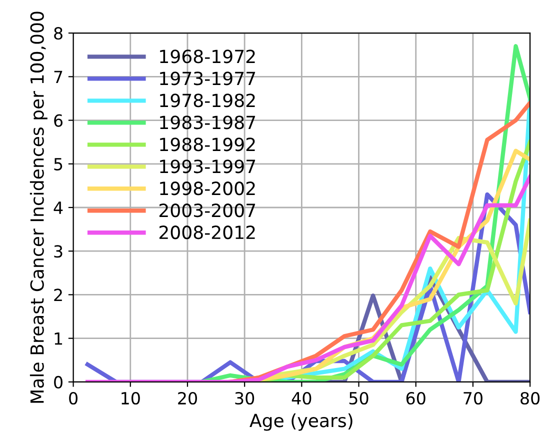 The height and width of the screenshot is (435, 547). Describe the element at coordinates (131, 398) in the screenshot. I see `x-tick-label: 10` at that location.